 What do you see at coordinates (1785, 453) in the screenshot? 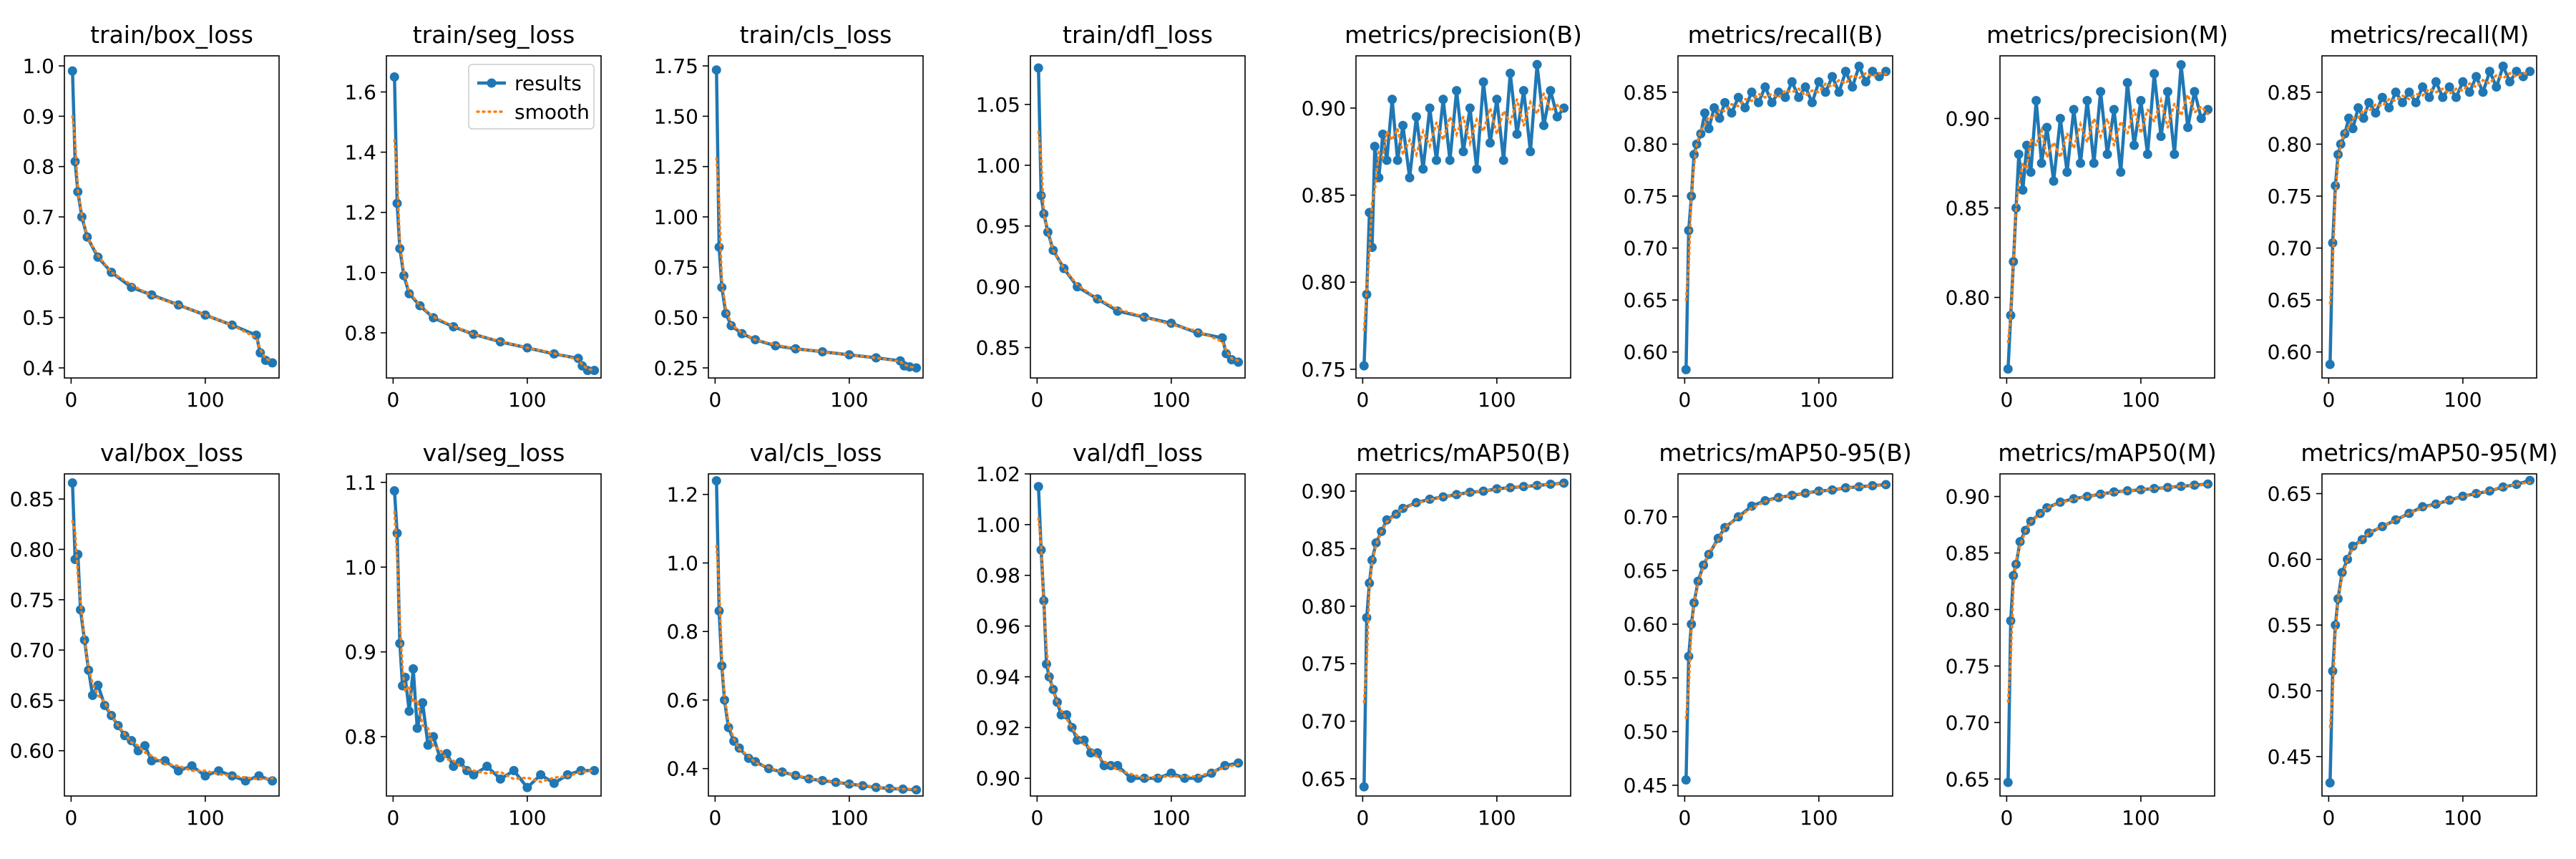
I see `chart-title: metrics/mAP50-95(B)` at bounding box center [1785, 453].